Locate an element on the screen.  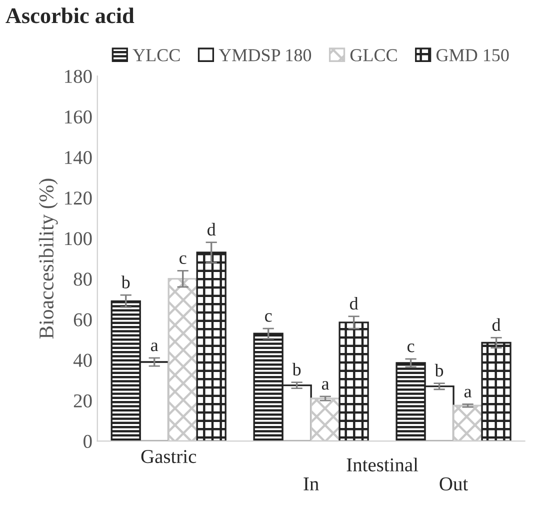
y-tick-label: 0 is located at coordinates (88, 441).